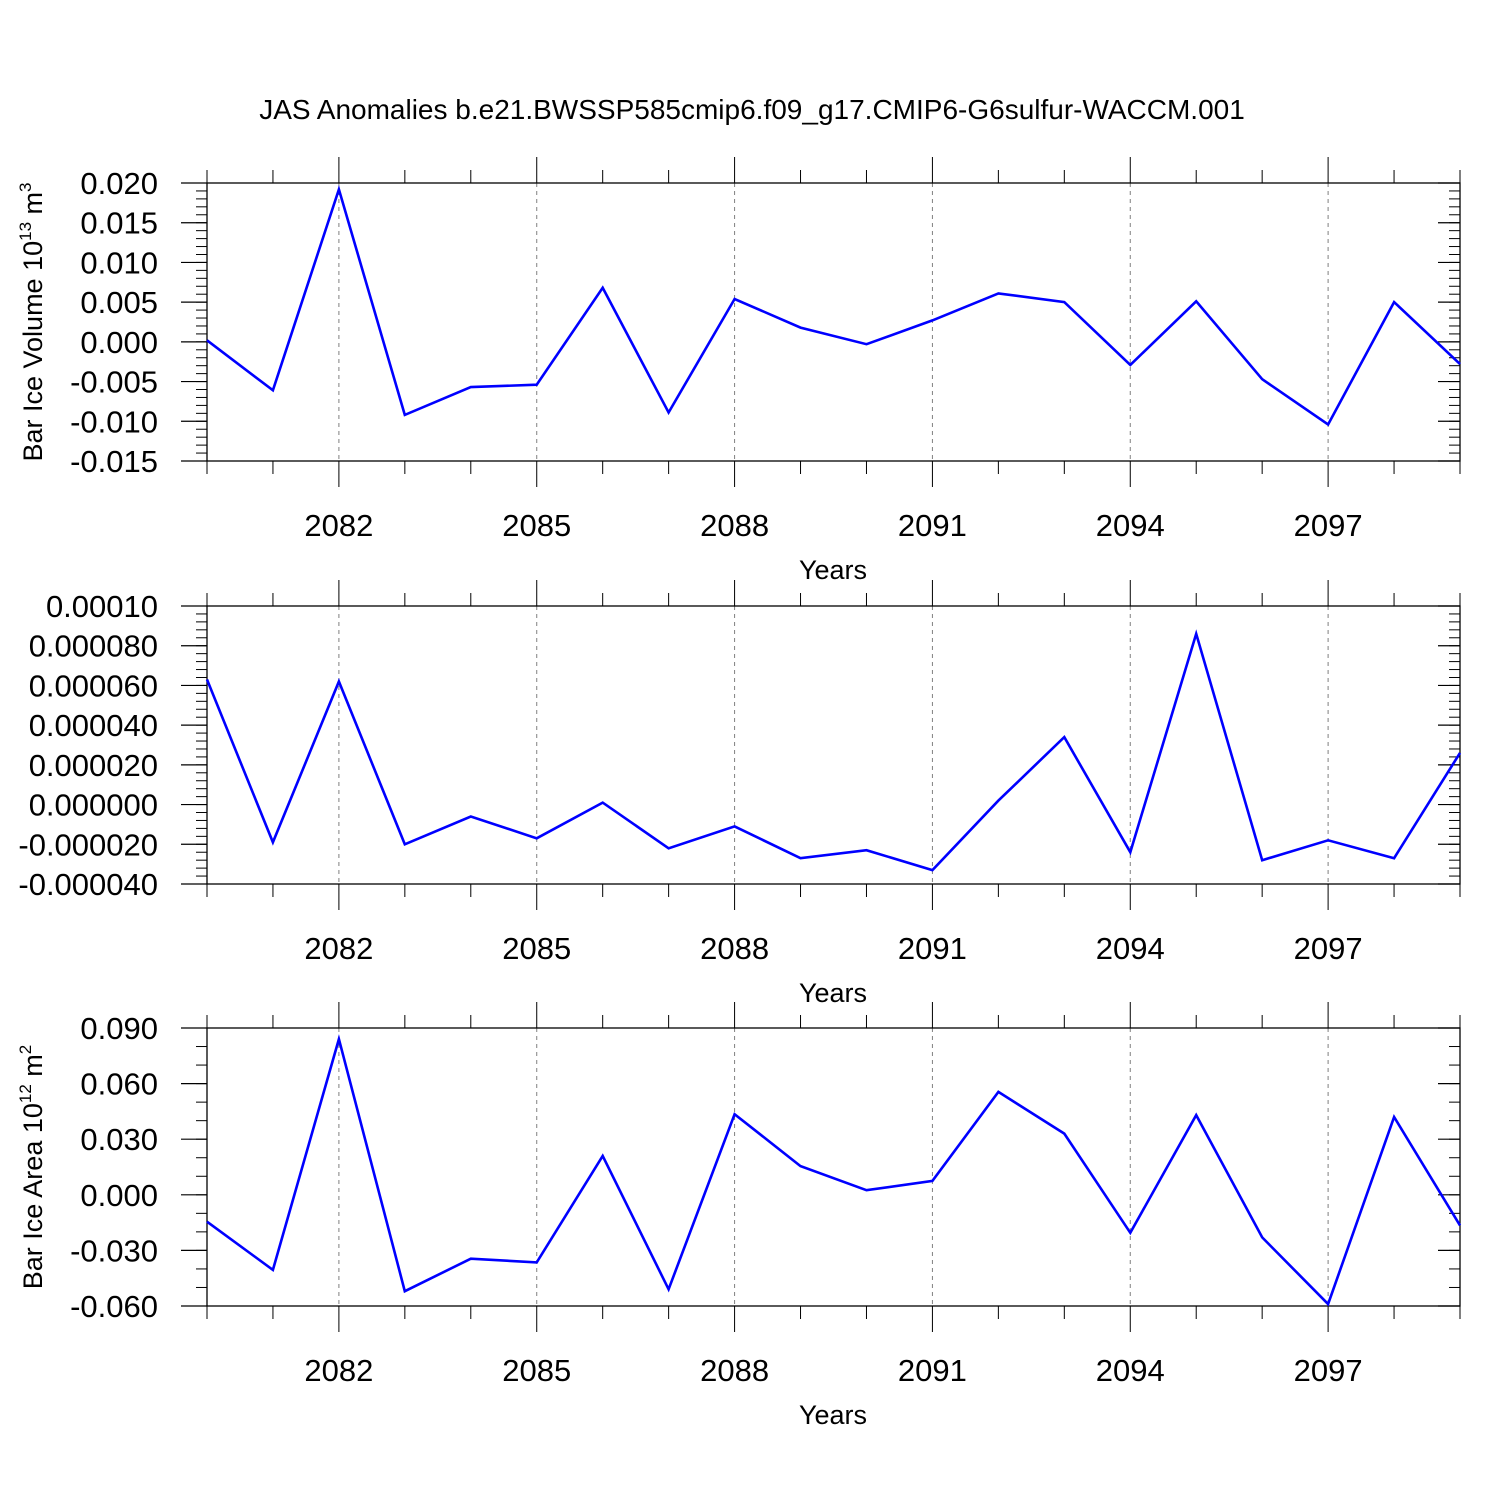  What do you see at coordinates (119, 1195) in the screenshot?
I see `y-tick-label: 0.000` at bounding box center [119, 1195].